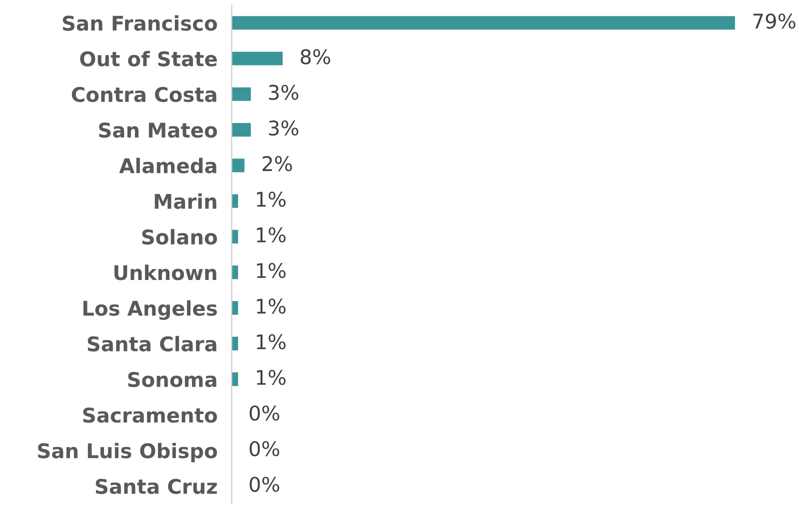 This screenshot has width=799, height=509. Describe the element at coordinates (167, 166) in the screenshot. I see `y-tick-label: Alameda` at that location.